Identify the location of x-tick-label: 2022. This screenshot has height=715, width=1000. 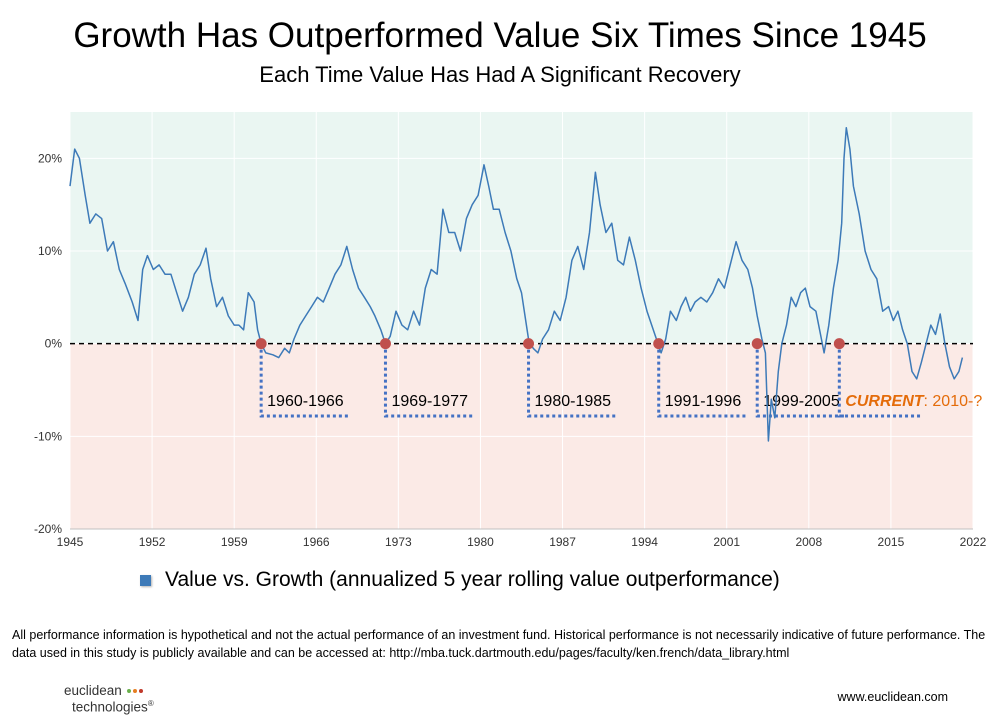
(973, 542).